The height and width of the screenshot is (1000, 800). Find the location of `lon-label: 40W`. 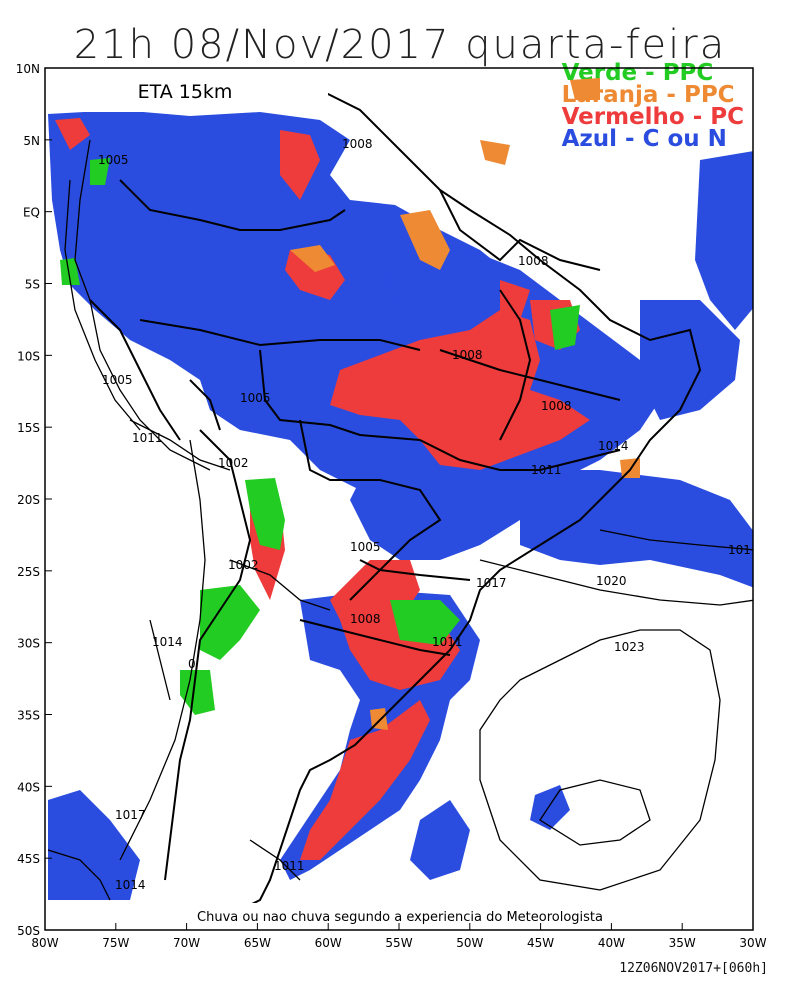

lon-label: 40W is located at coordinates (611, 943).